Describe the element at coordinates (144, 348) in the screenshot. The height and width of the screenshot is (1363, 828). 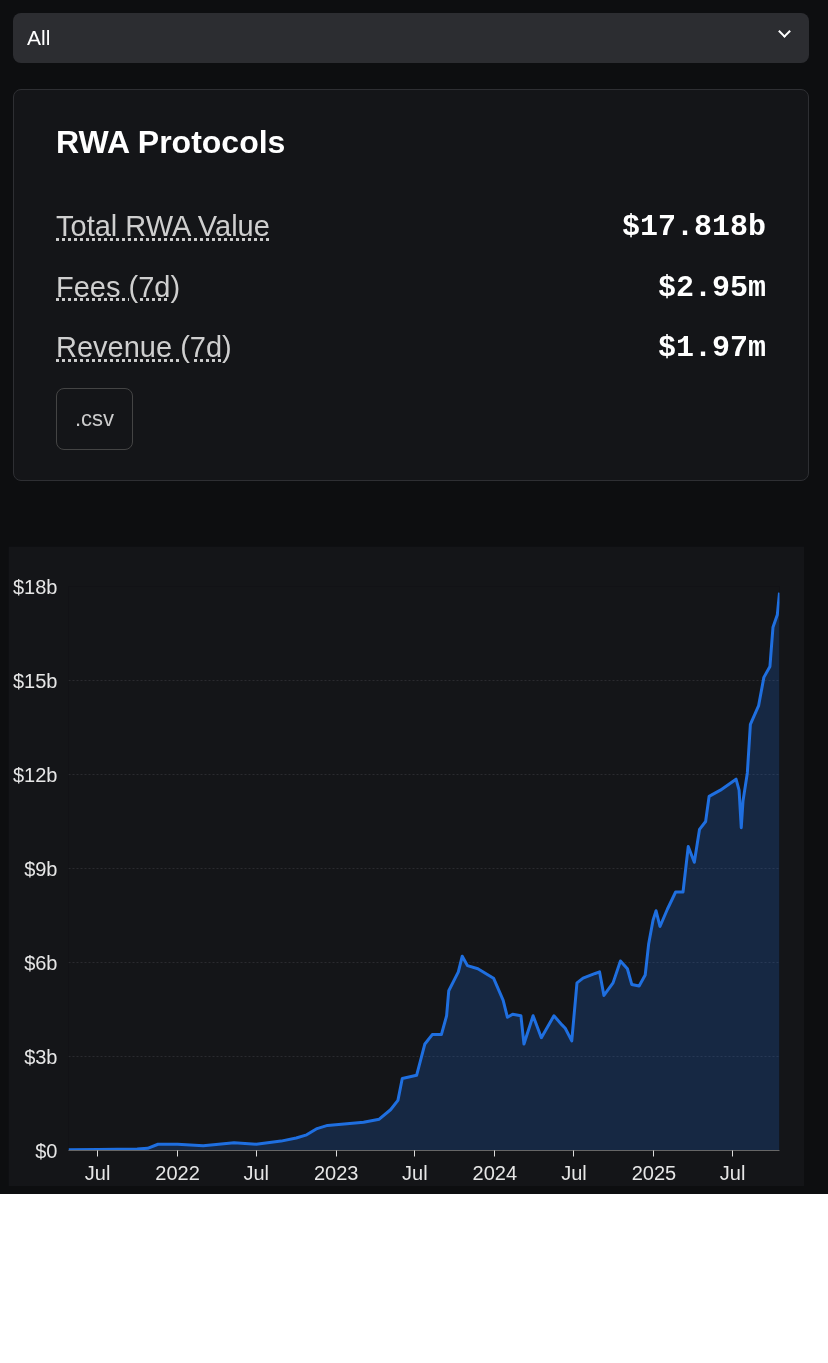
I see `text: Revenue (7d)` at that location.